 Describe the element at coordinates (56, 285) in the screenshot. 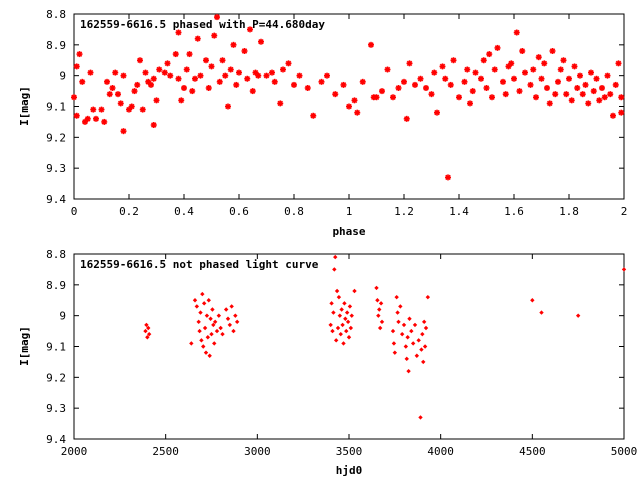

I see `y-tick-label: 8.9` at that location.